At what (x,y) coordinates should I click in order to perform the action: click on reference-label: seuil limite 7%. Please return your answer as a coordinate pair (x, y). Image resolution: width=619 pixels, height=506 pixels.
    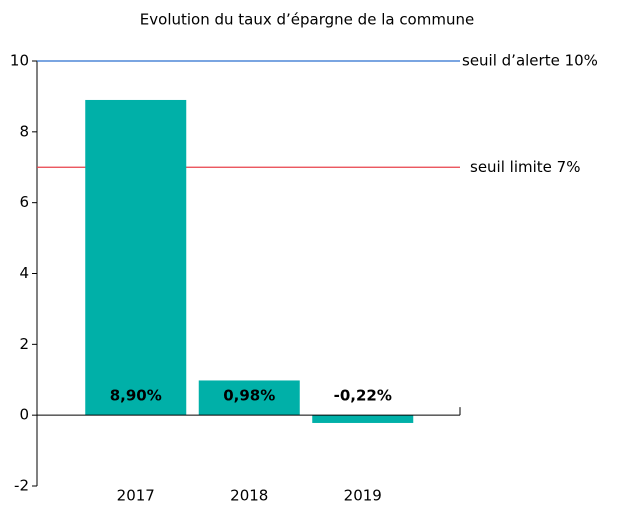
    Looking at the image, I should click on (525, 167).